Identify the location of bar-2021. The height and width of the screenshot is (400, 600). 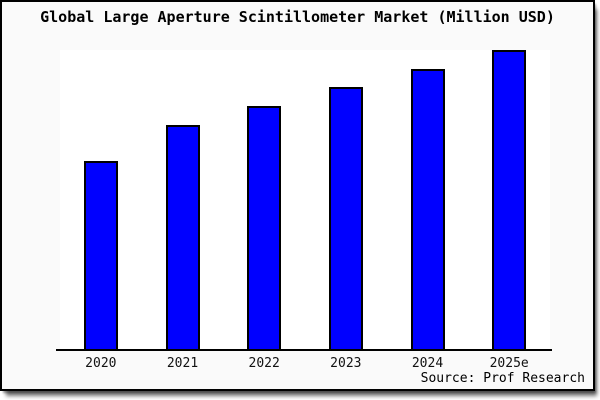
(182, 238).